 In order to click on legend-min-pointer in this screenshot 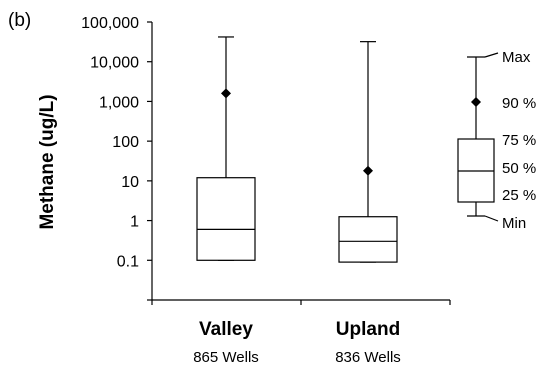, I will do `click(491, 218)`.